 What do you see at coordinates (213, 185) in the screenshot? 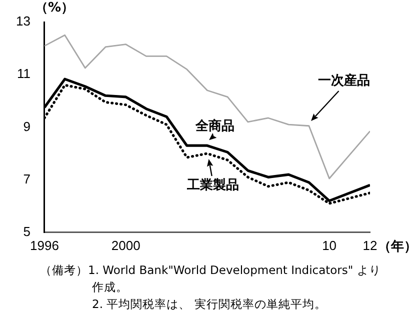
I see `series-label: 工業製品` at bounding box center [213, 185].